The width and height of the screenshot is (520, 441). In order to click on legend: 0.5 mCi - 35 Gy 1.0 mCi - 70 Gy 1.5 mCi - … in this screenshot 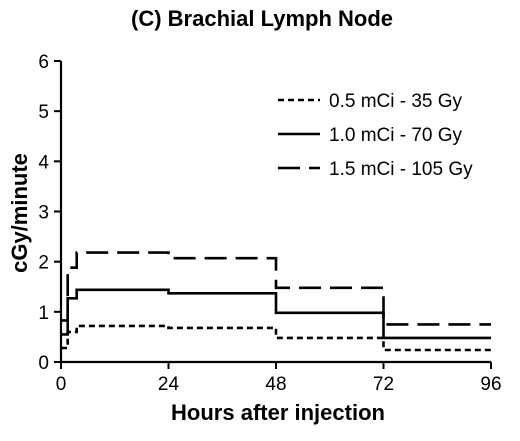, I will do `click(375, 135)`.